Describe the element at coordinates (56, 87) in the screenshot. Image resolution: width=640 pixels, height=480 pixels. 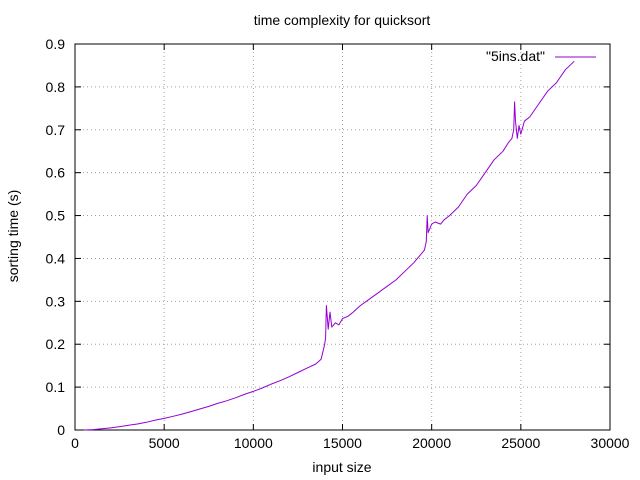
I see `y-tick-label: 0.8` at that location.